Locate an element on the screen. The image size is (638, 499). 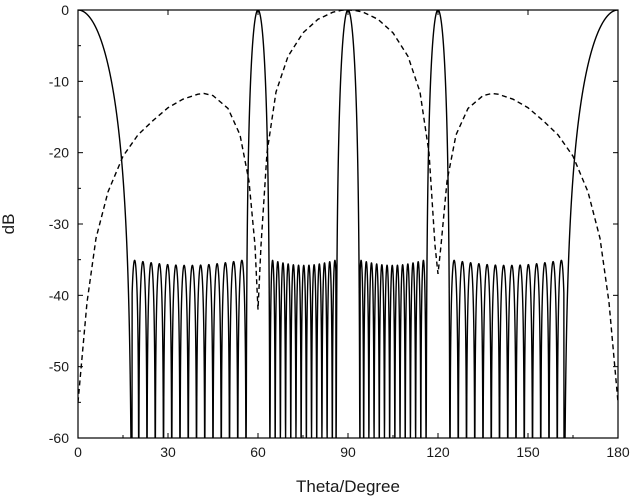
y-tick-label: -30 is located at coordinates (59, 224).